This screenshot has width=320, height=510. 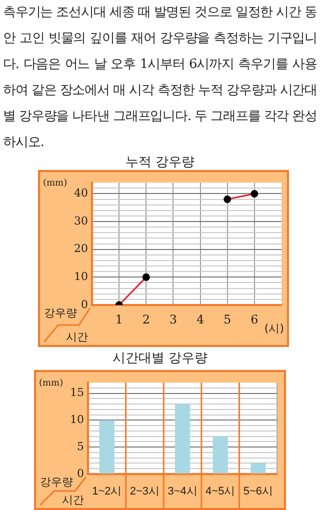 I want to click on x-tick-label: 6, so click(x=254, y=319).